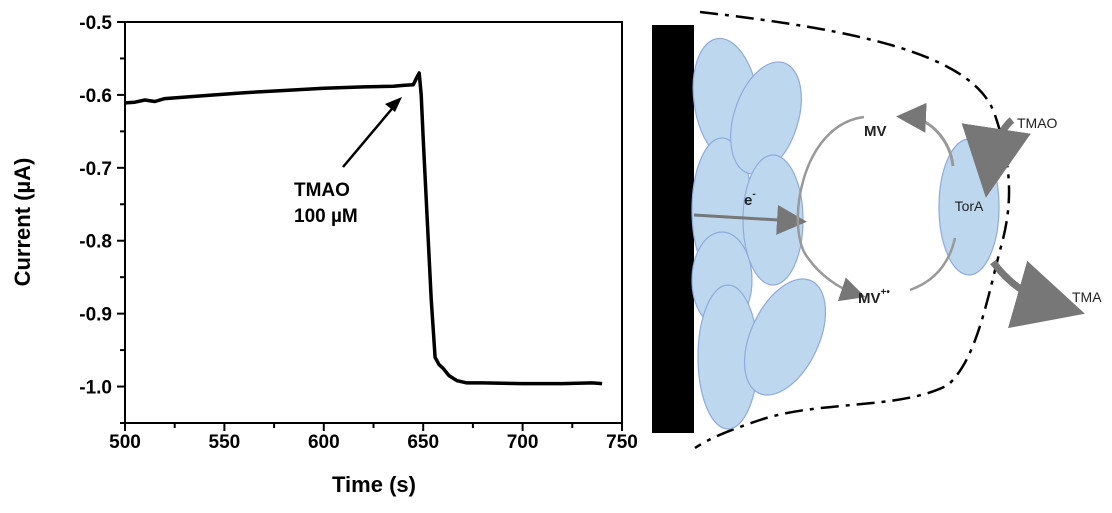 The image size is (1112, 513). I want to click on cycle-arrow-top, so click(925, 134).